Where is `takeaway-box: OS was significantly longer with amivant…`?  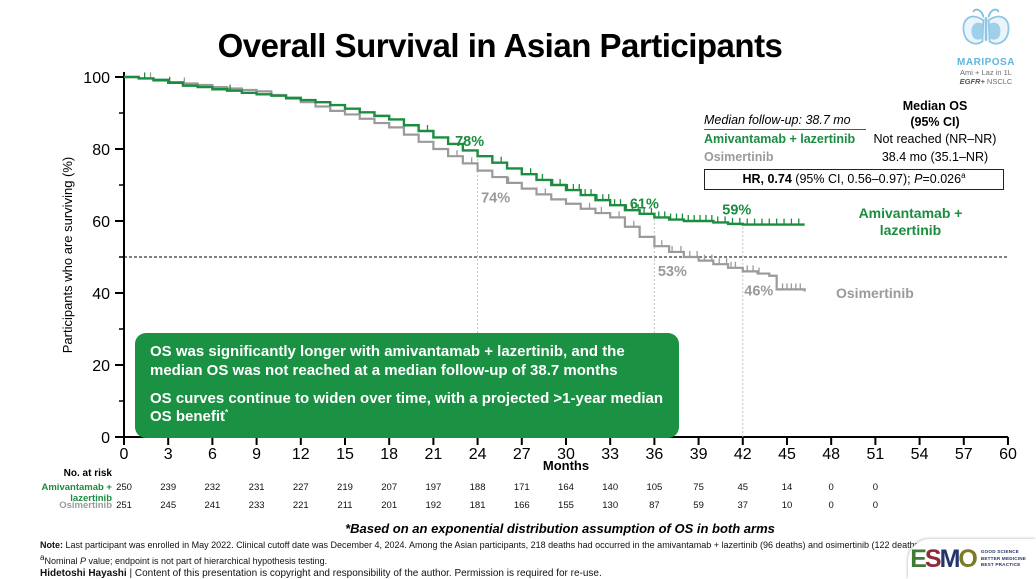 takeaway-box: OS was significantly longer with amivant… is located at coordinates (407, 385).